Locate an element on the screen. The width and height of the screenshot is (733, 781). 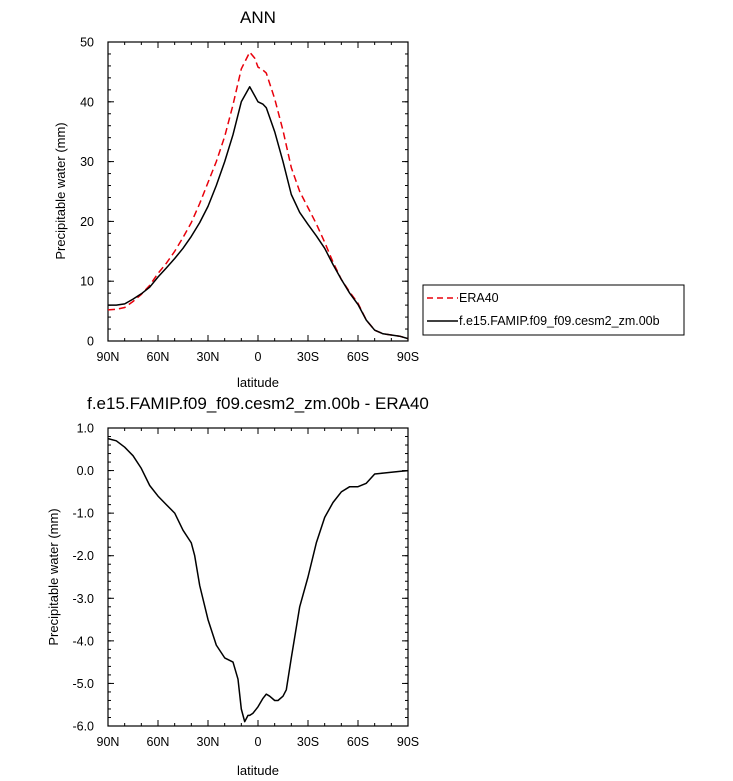
top-x-tick-label: 30N is located at coordinates (208, 357).